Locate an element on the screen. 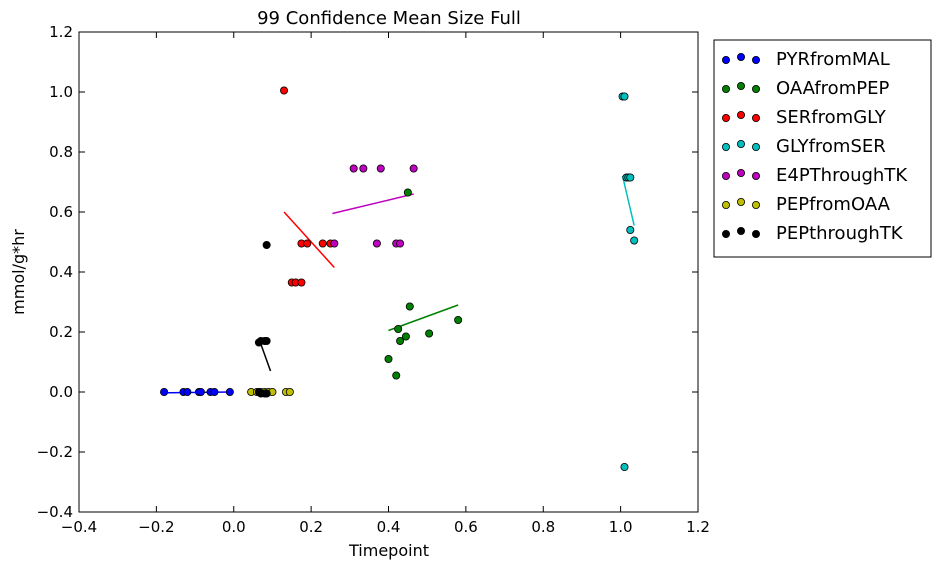  legend-label-PEPthroughTK: PEPthroughTK is located at coordinates (840, 233).